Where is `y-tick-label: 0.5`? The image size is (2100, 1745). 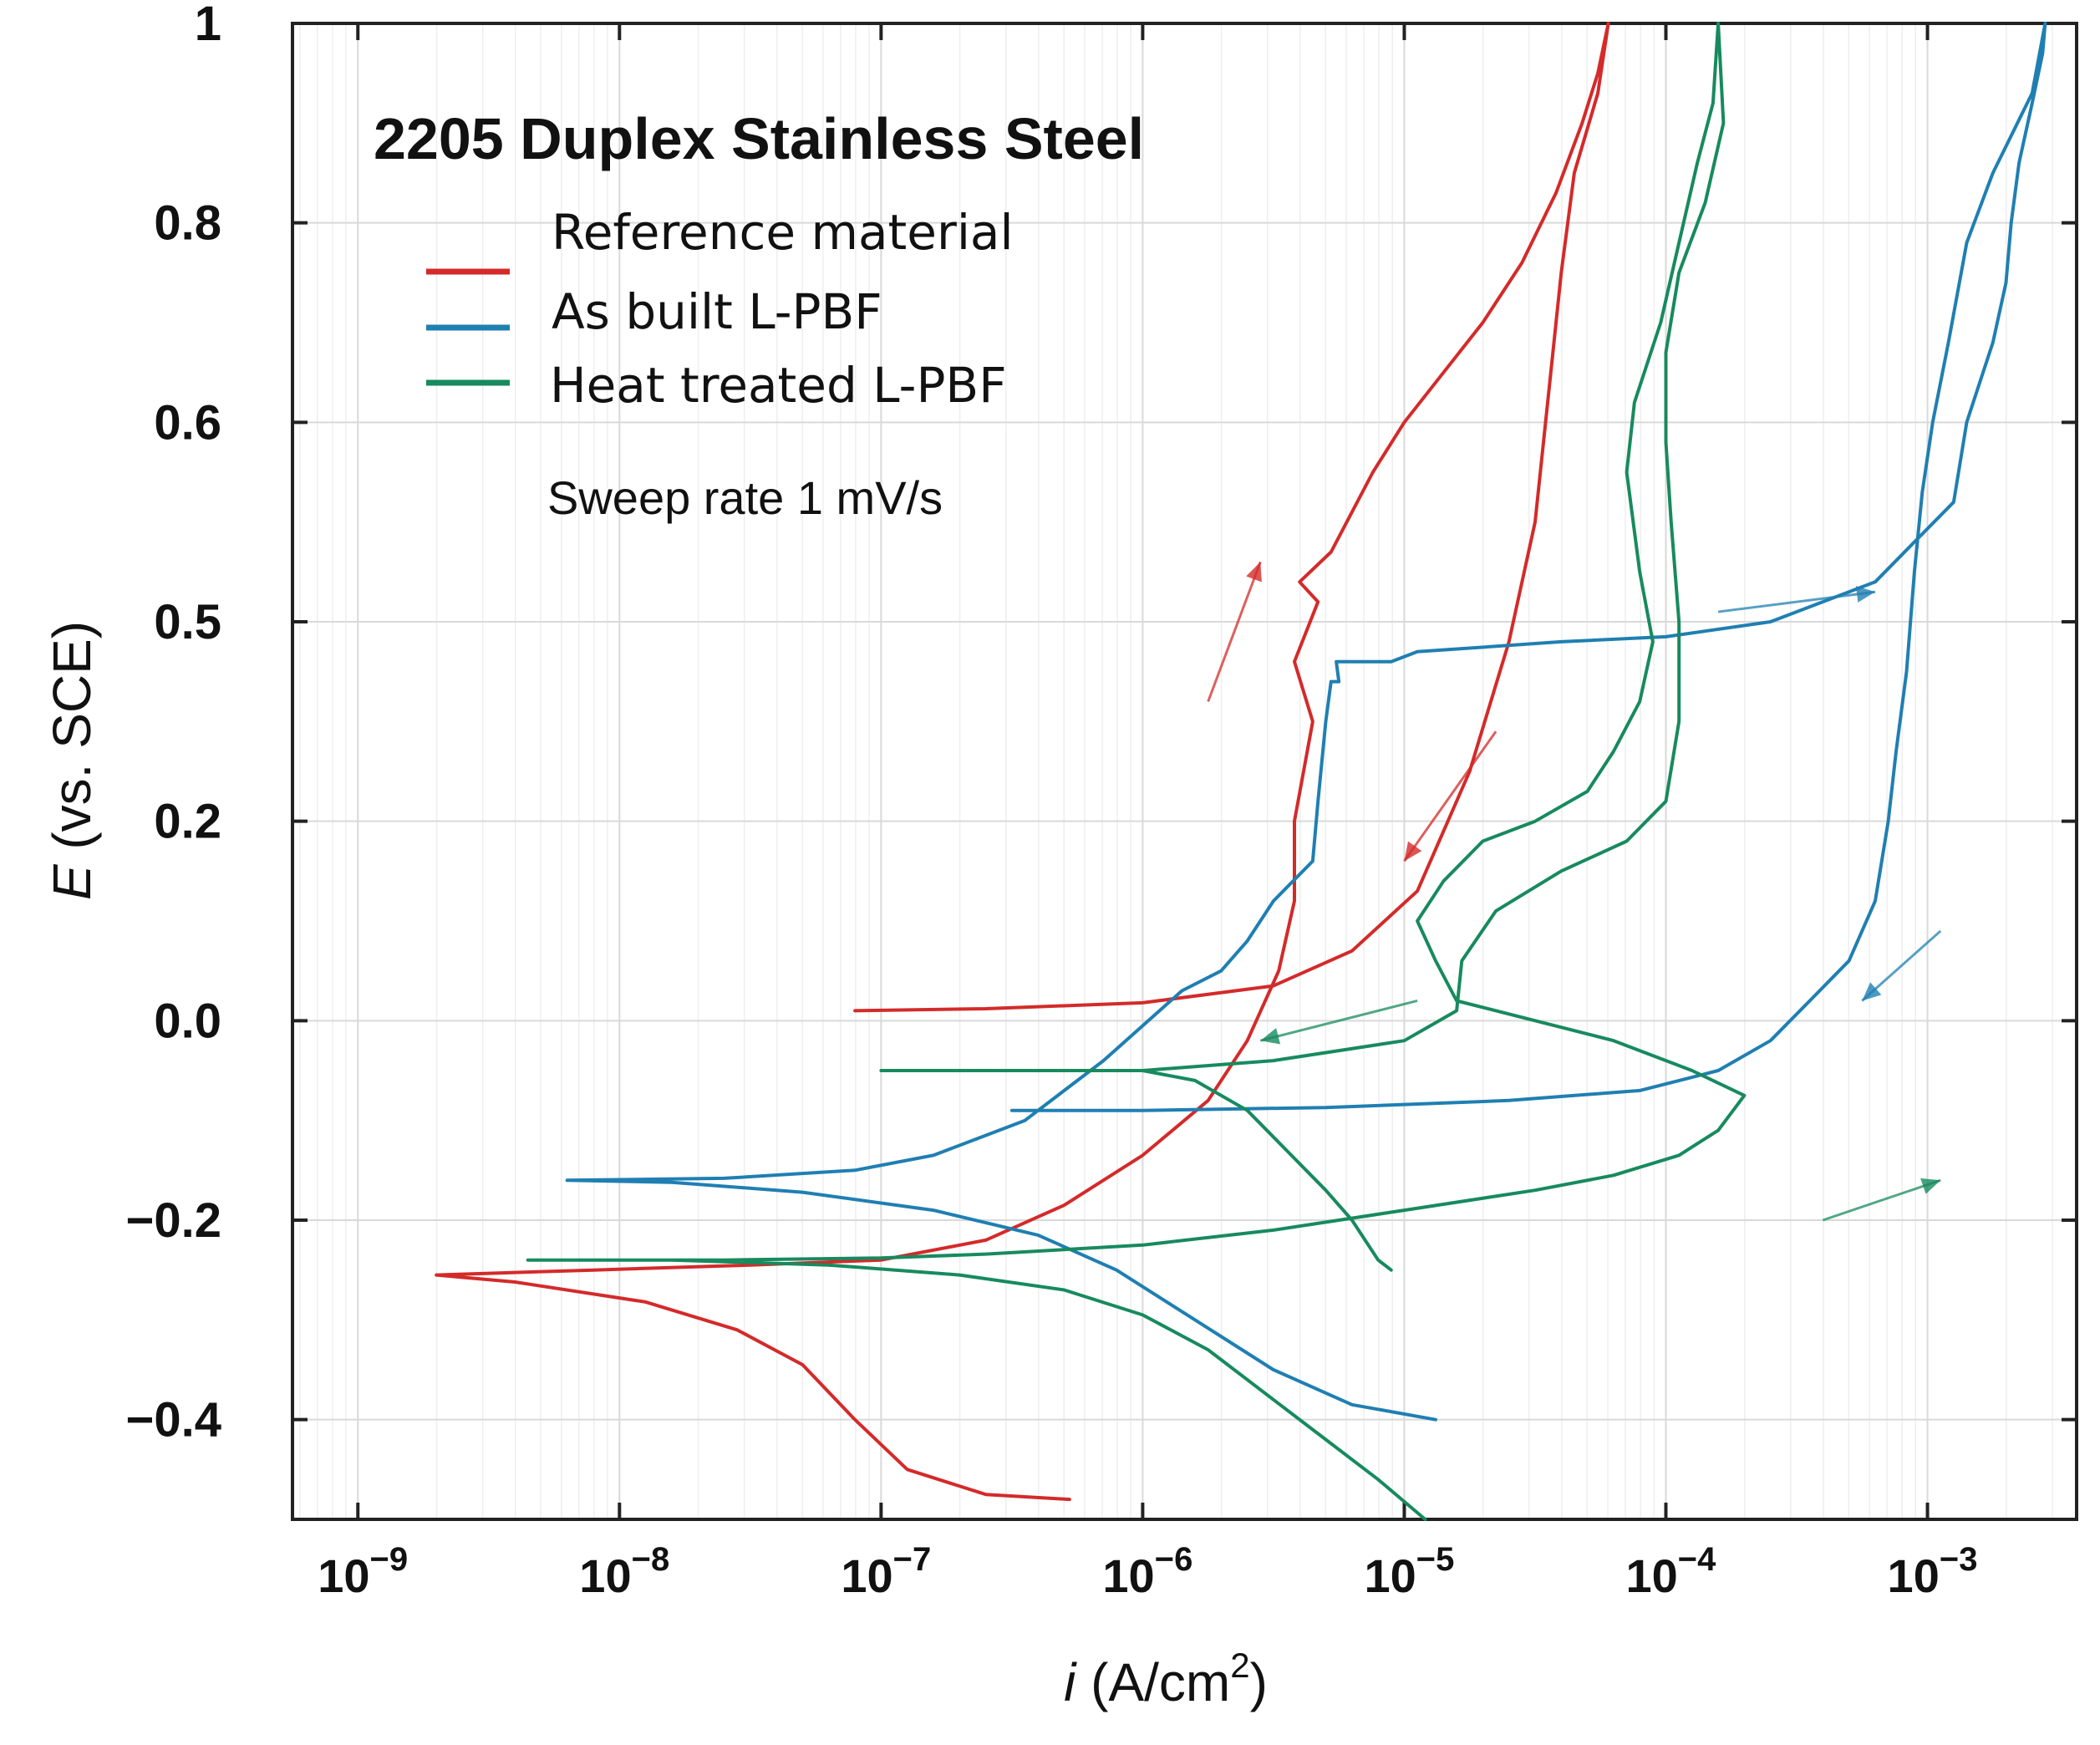
y-tick-label: 0.5 is located at coordinates (188, 622).